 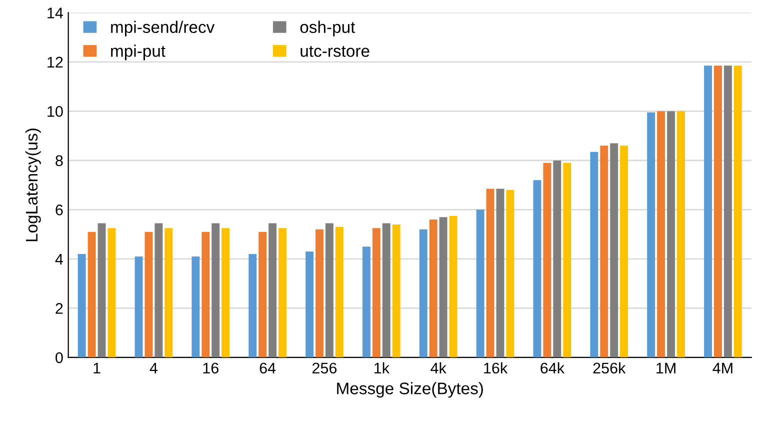 What do you see at coordinates (33, 185) in the screenshot?
I see `y-axis-title: LogLatency(us)` at bounding box center [33, 185].